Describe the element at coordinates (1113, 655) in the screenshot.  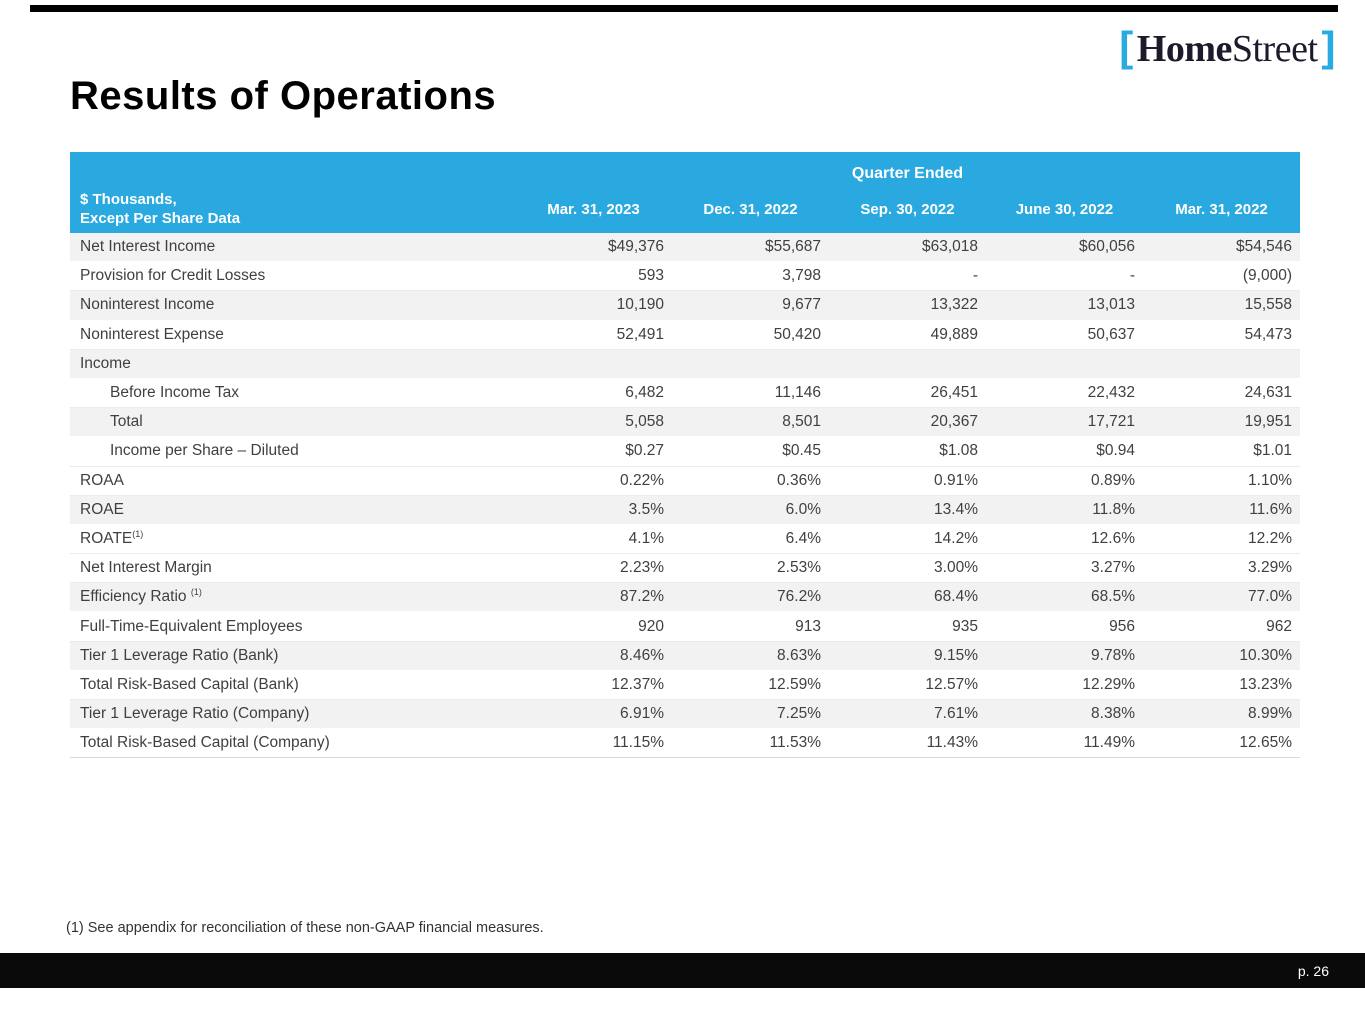
I see `cell-value: 9.78%` at that location.